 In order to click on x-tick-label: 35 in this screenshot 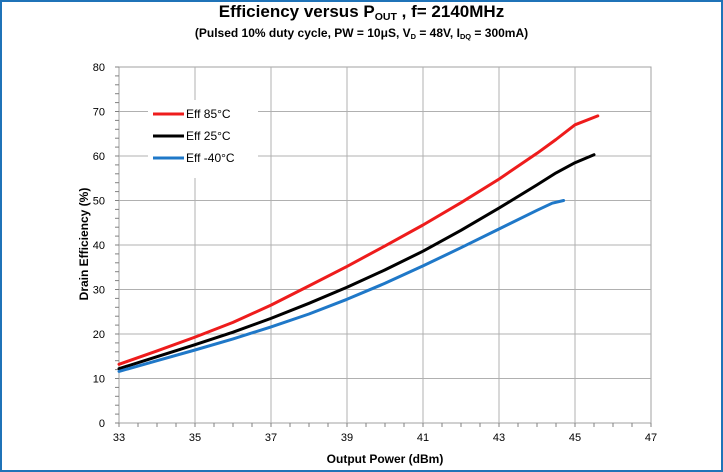, I will do `click(195, 438)`.